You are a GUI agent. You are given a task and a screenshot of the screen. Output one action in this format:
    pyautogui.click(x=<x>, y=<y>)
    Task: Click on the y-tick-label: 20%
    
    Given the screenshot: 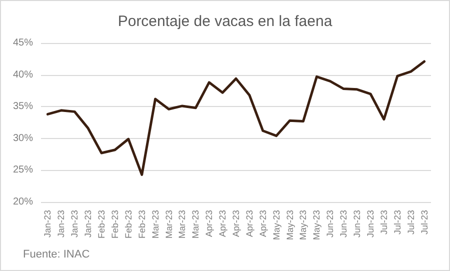 What is the action you would take?
    pyautogui.click(x=23, y=202)
    